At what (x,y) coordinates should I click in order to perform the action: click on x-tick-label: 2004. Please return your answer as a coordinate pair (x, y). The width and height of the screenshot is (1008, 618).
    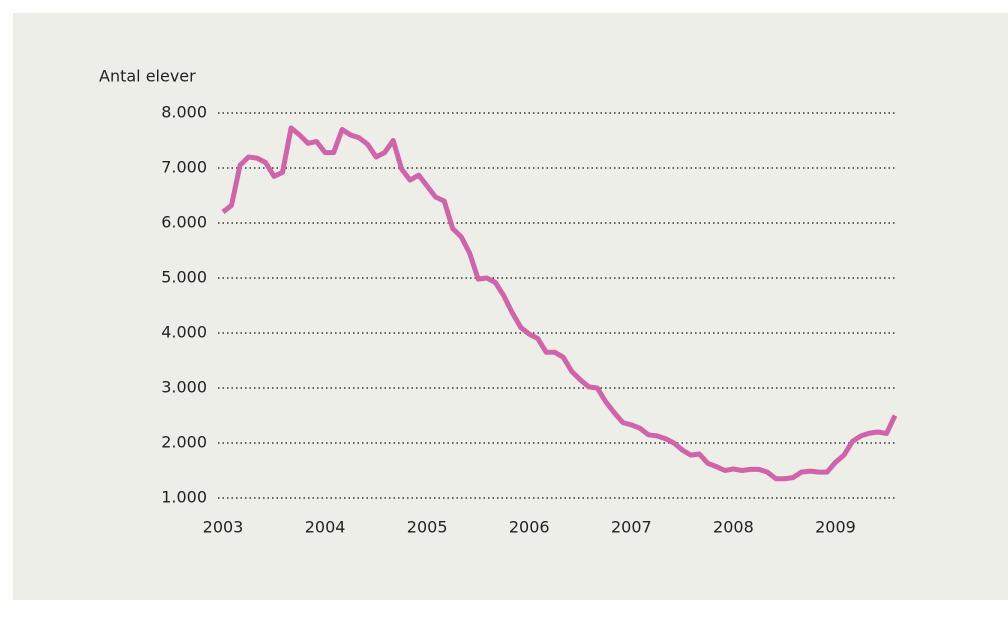
    Looking at the image, I should click on (325, 527).